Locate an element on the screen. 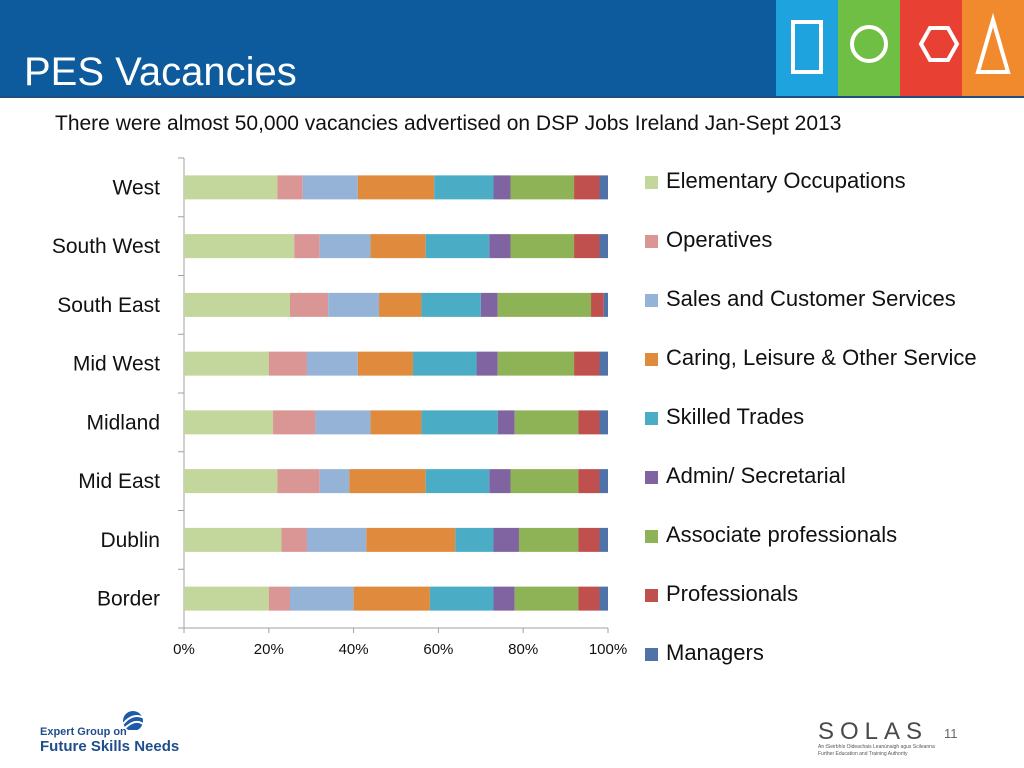  shapes-logo is located at coordinates (900, 48).